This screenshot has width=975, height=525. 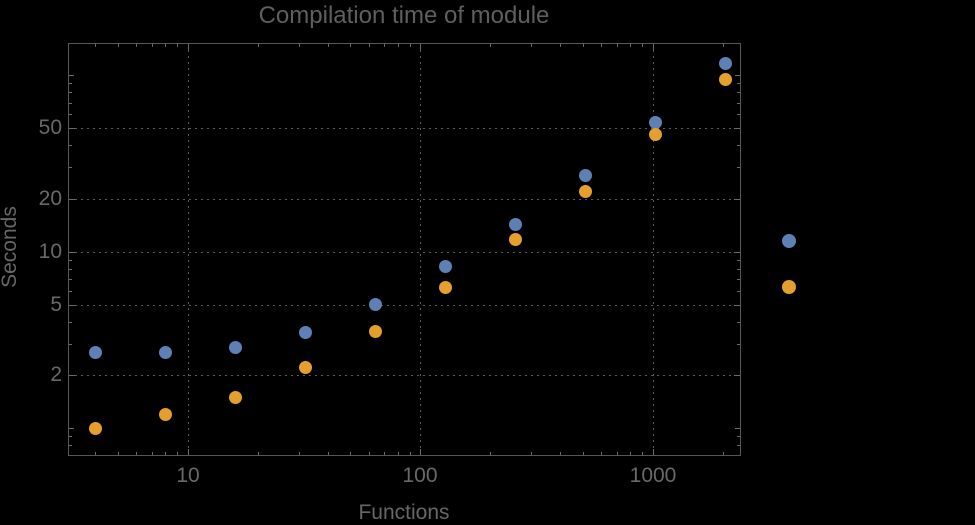 What do you see at coordinates (404, 512) in the screenshot?
I see `x-axis-label: Functions` at bounding box center [404, 512].